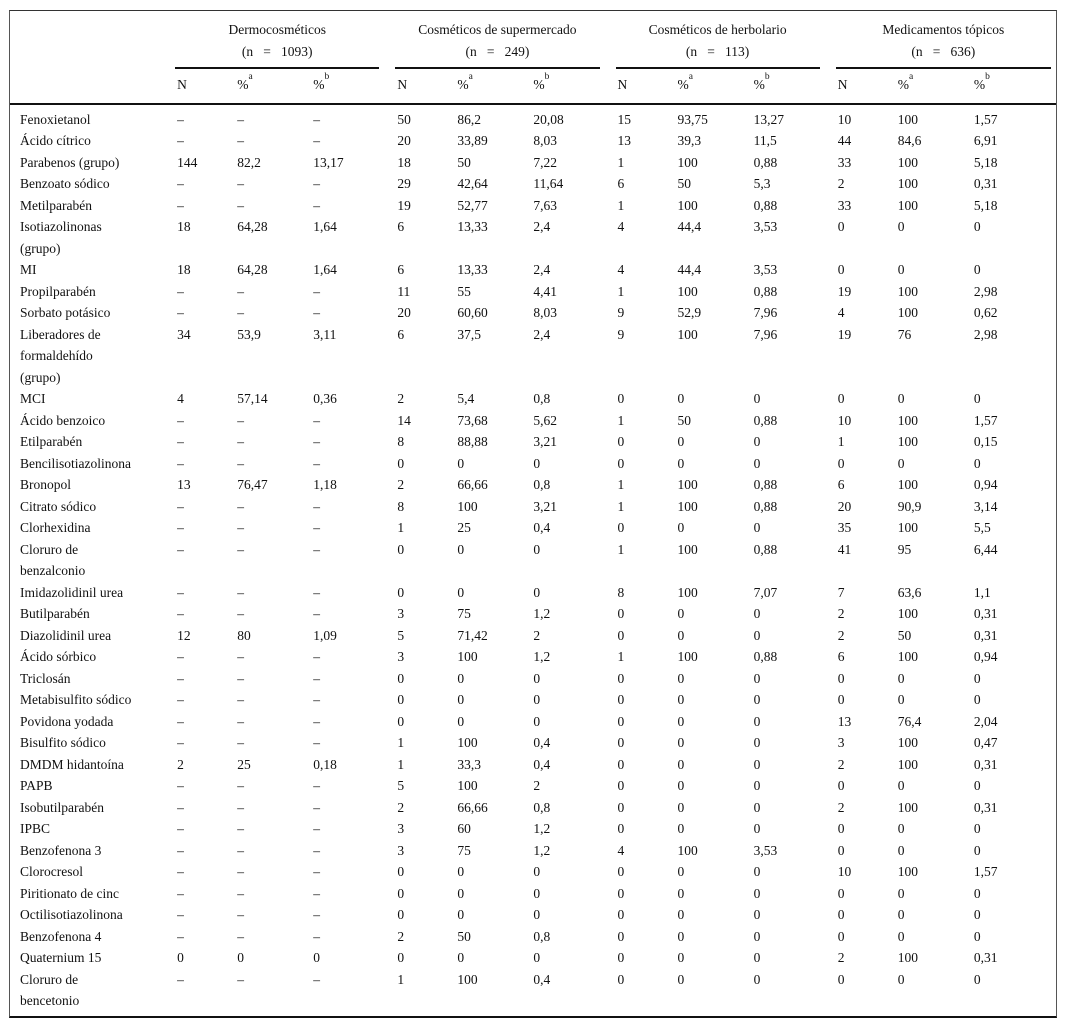 This screenshot has height=1027, width=1066. What do you see at coordinates (61, 237) in the screenshot?
I see `row-label: Isotiazolinonas (grupo)` at bounding box center [61, 237].